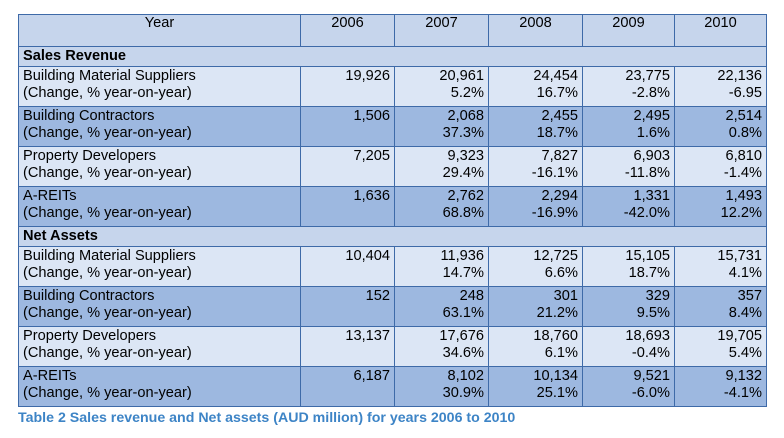  I want to click on cell-value: 20,961, so click(461, 76).